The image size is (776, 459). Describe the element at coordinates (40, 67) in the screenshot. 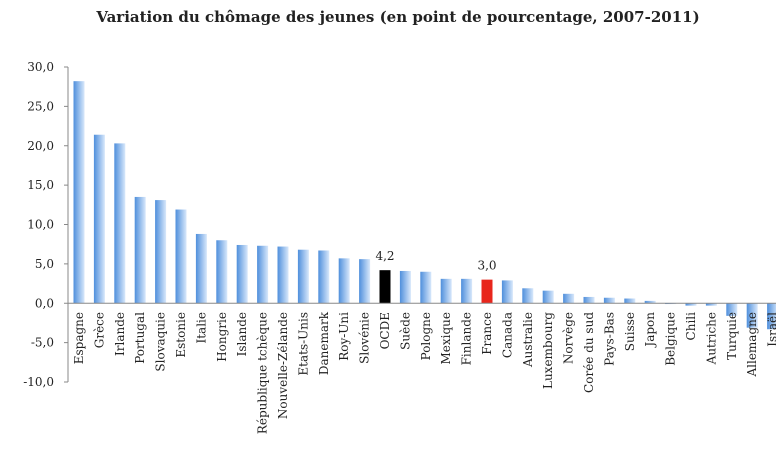

I see `y-tick-label: 30,0` at that location.